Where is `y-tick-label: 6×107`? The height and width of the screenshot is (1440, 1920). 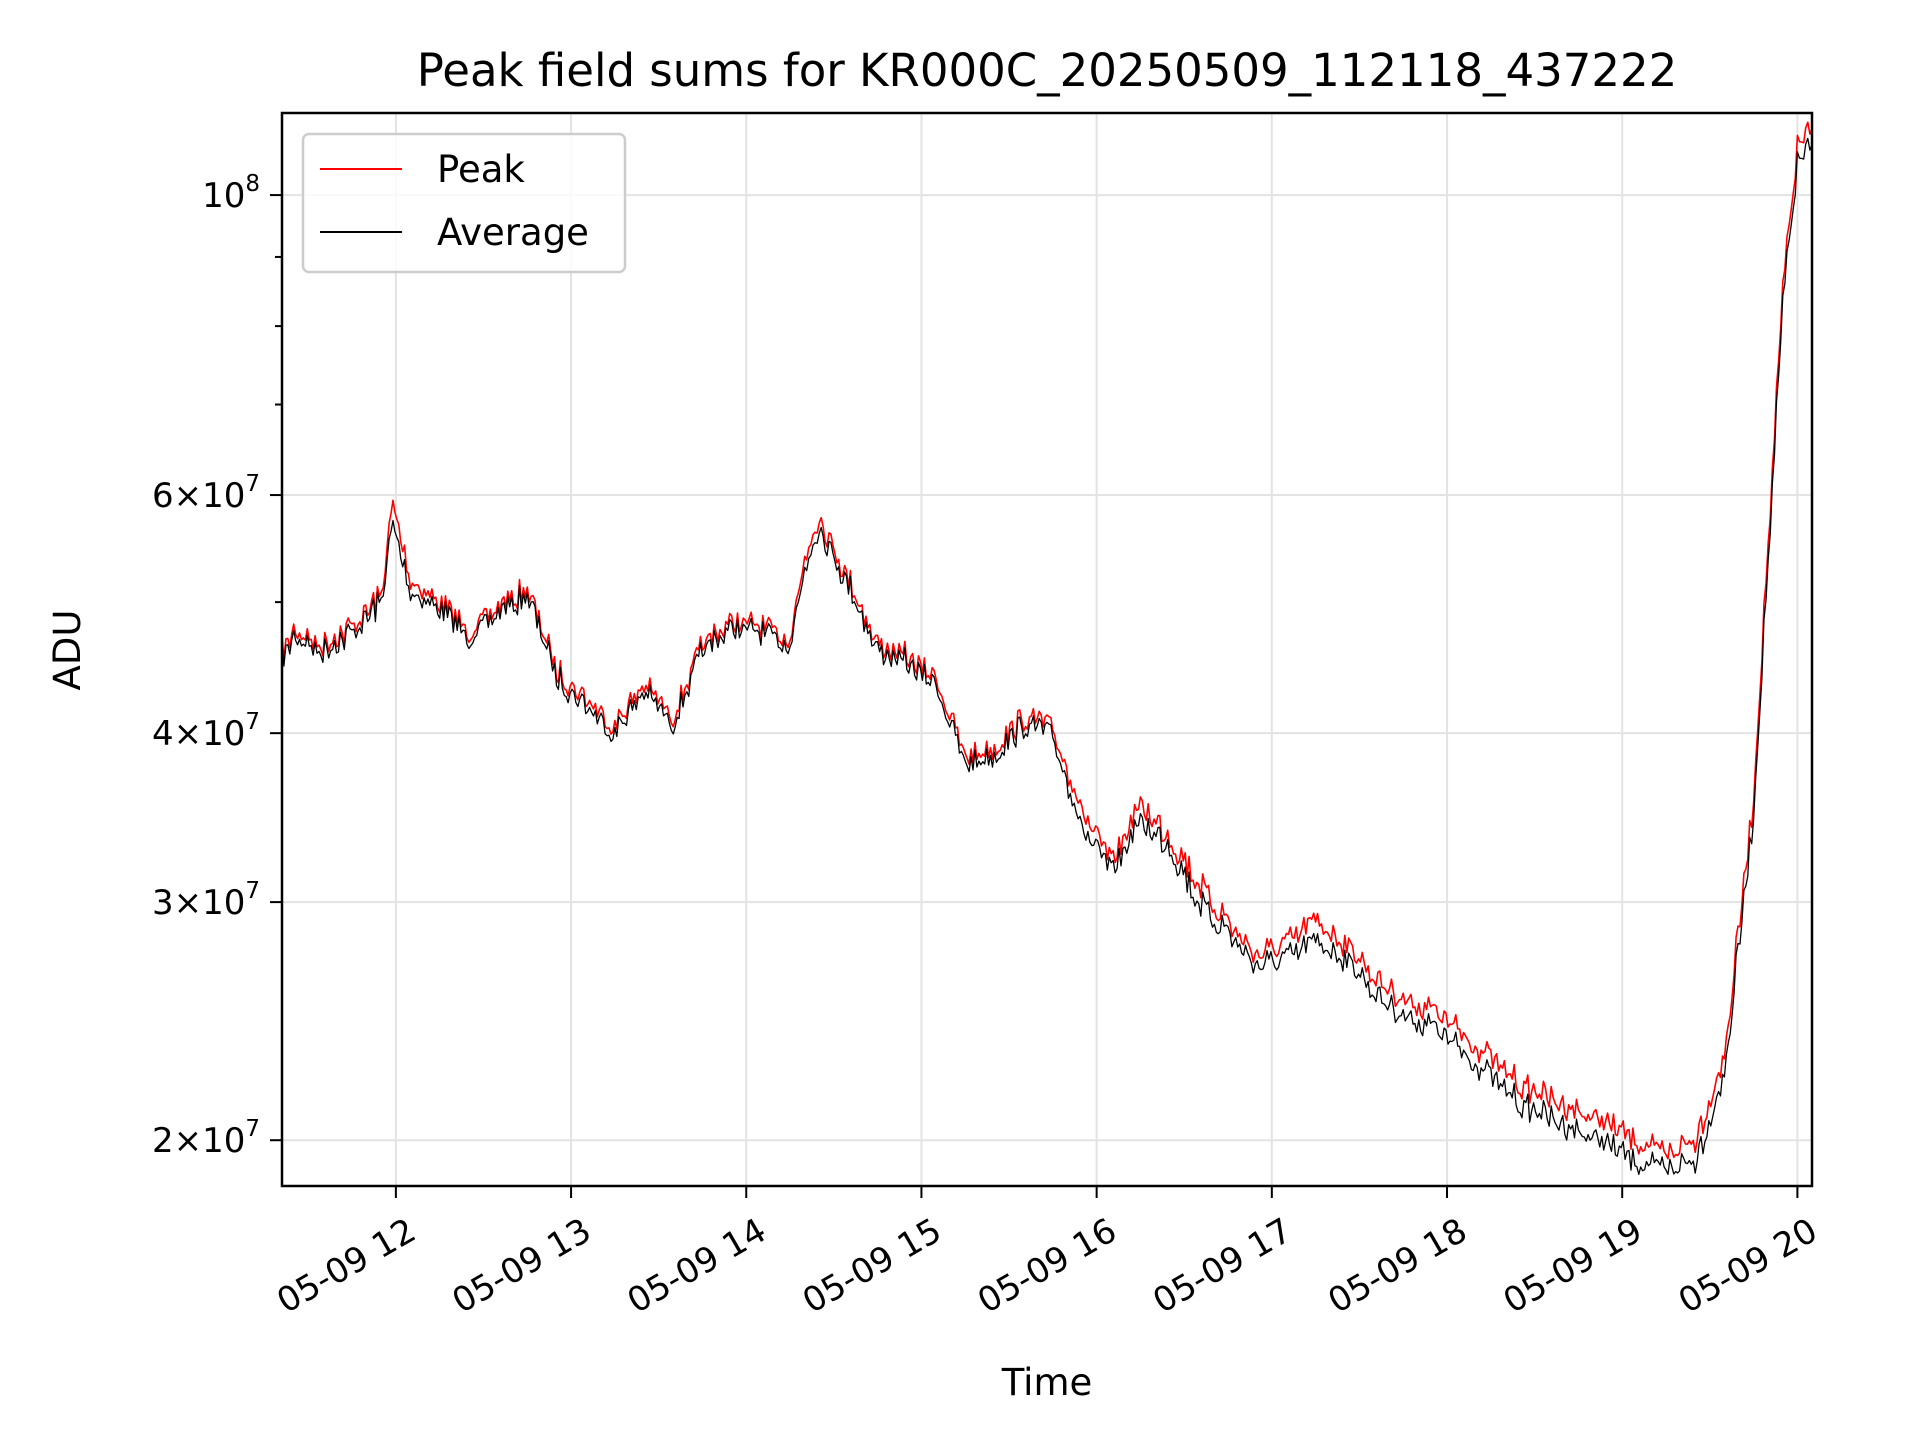
y-tick-label: 6×107 is located at coordinates (206, 493).